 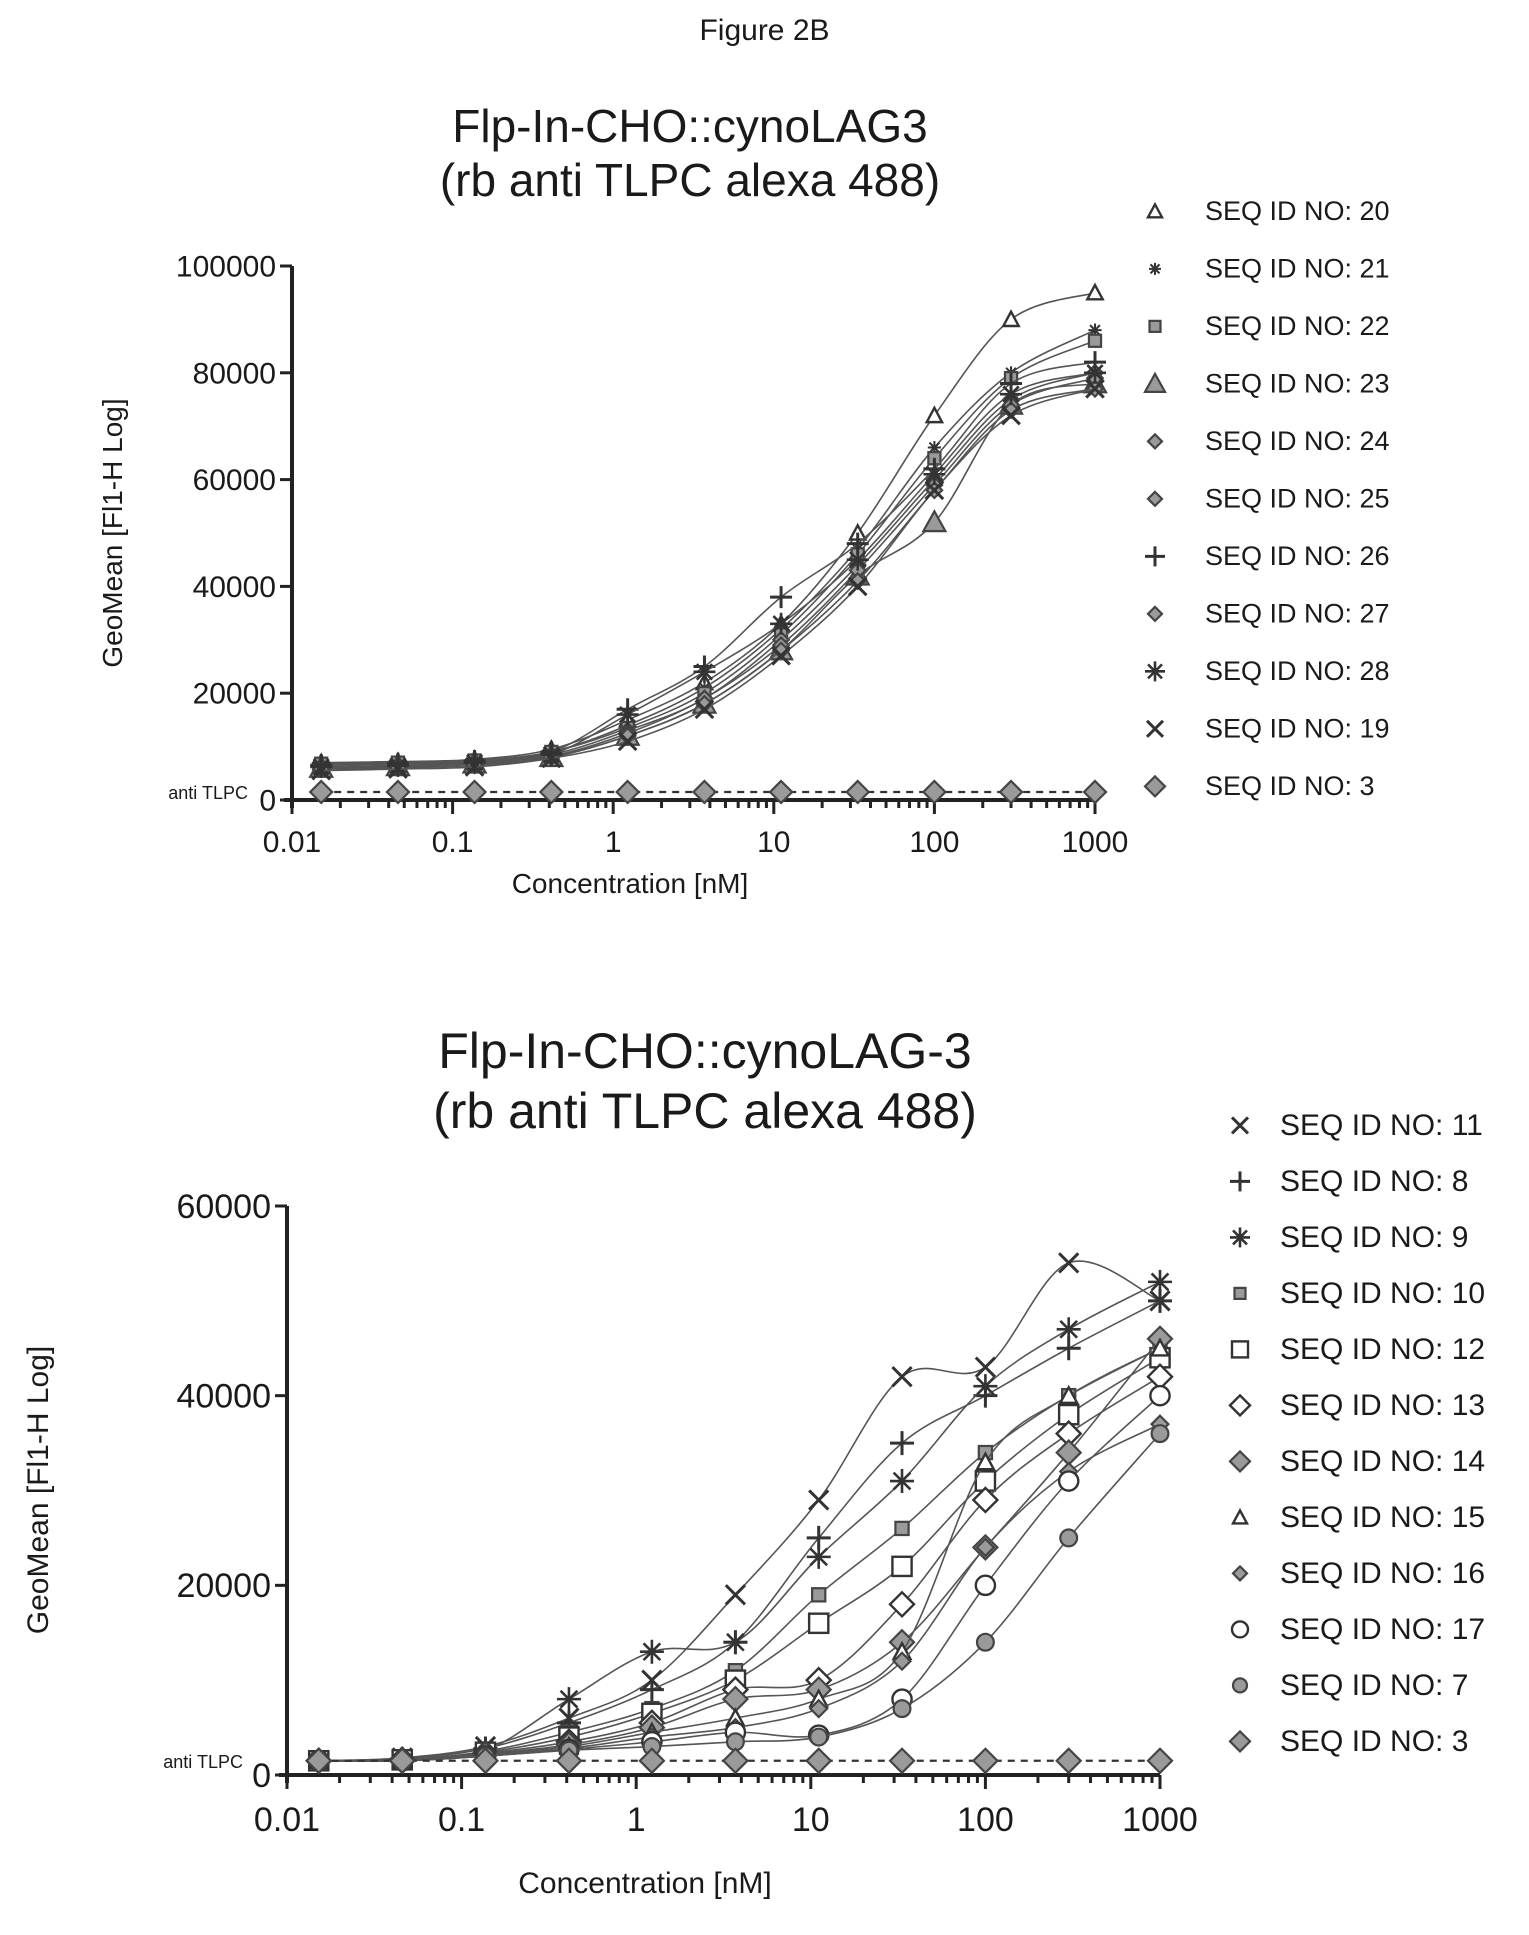 I want to click on legend-item: SEQ ID NO: 3, so click(x=1259, y=786).